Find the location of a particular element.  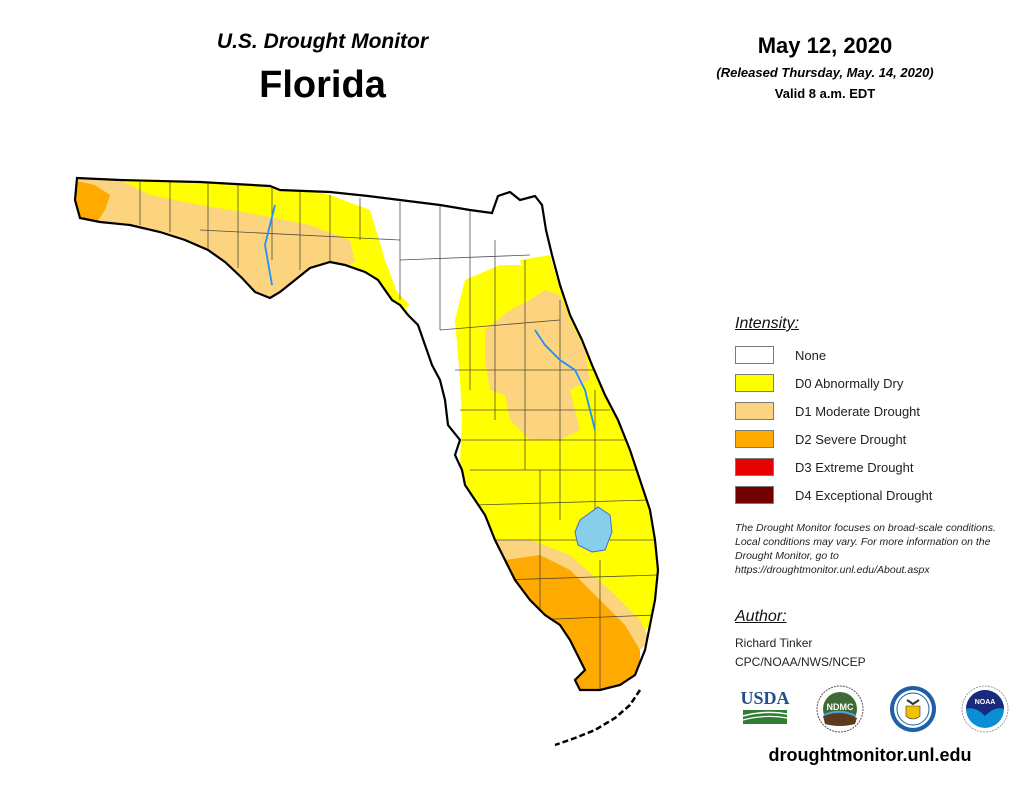

legend-item-d4: D4 Exceptional Drought is located at coordinates (865, 495).